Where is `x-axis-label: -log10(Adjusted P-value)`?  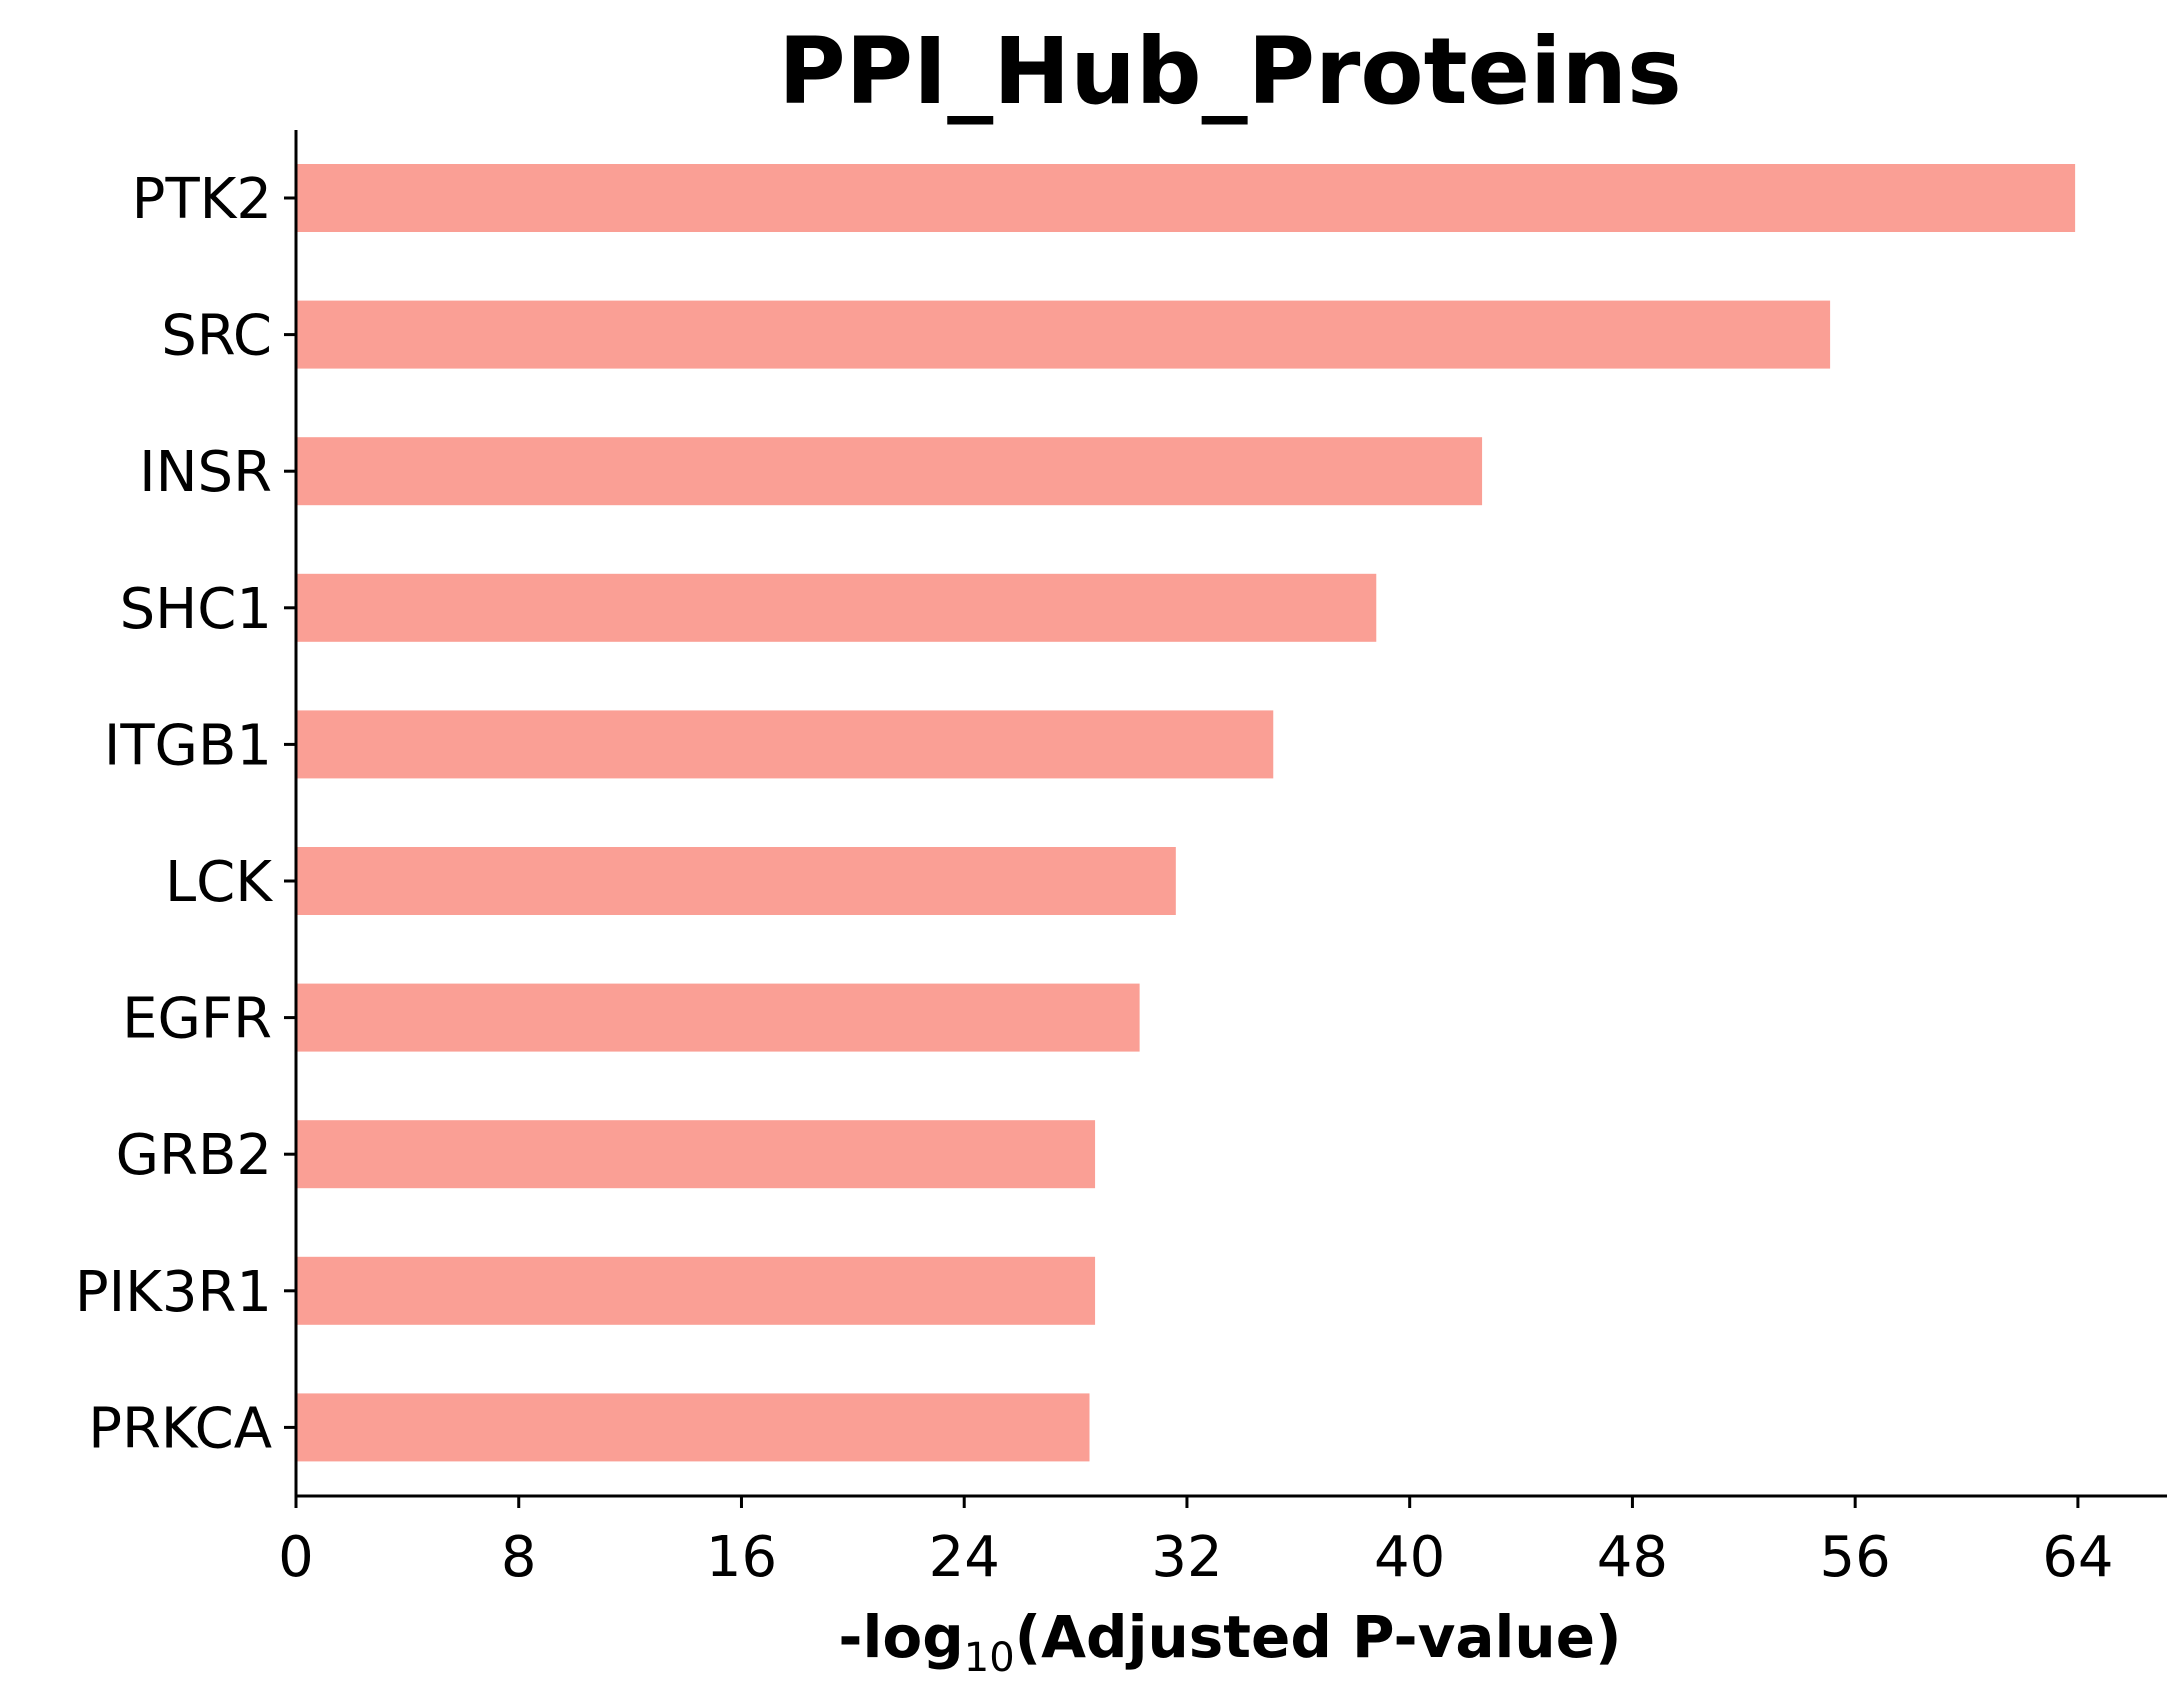 x-axis-label: -log10(Adjusted P-value) is located at coordinates (1229, 1642).